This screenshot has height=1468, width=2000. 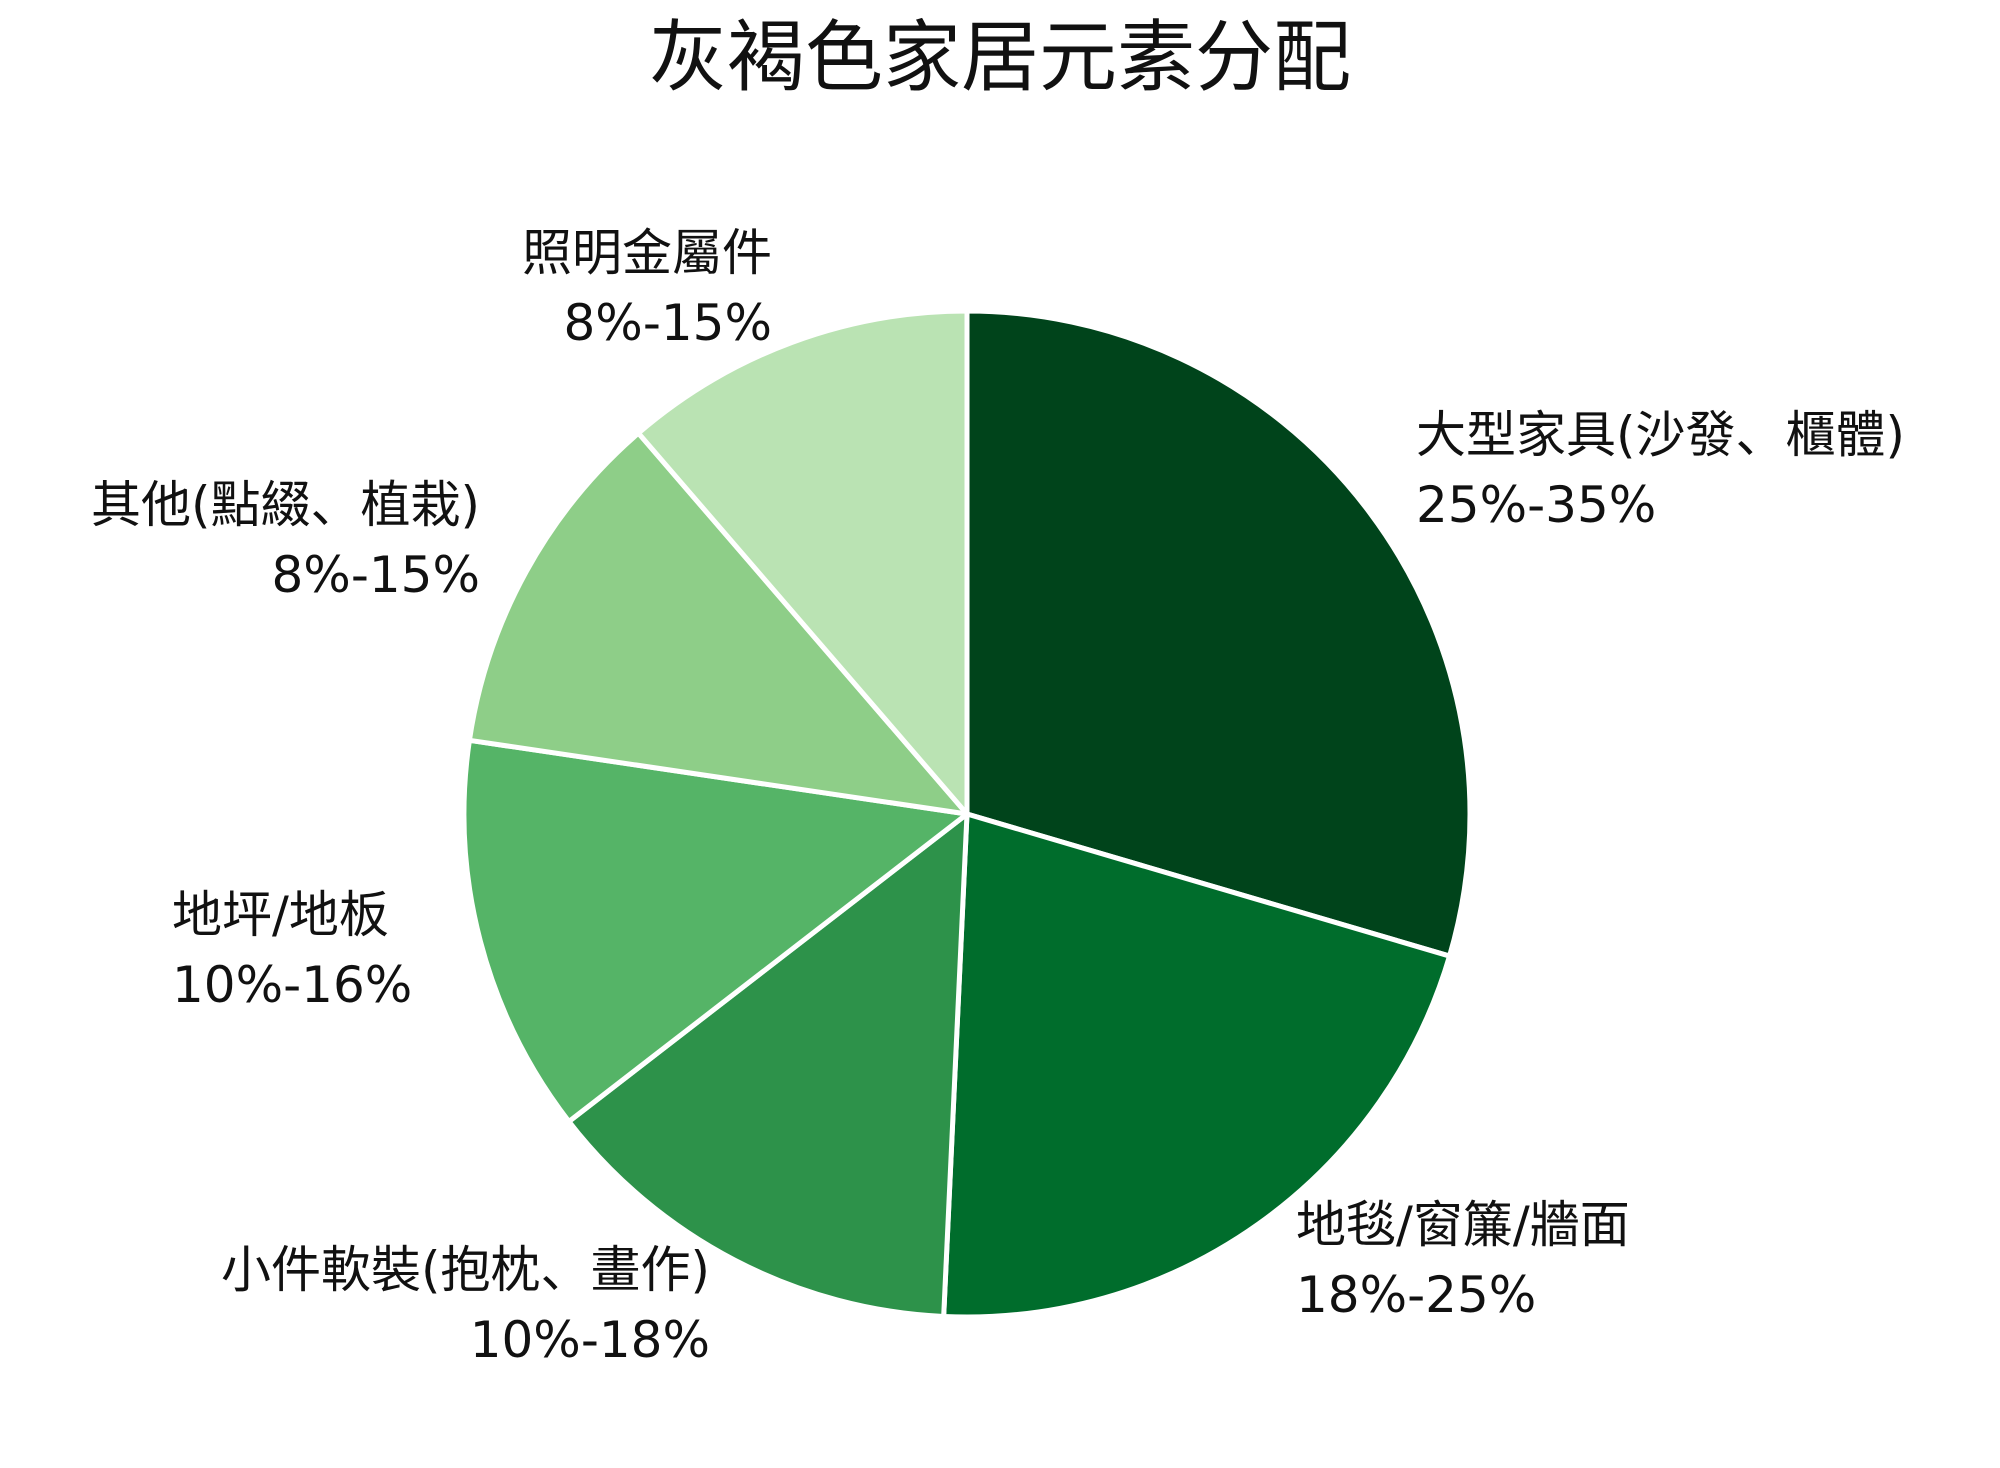 I want to click on slice-range: 10%-16%, so click(x=292, y=985).